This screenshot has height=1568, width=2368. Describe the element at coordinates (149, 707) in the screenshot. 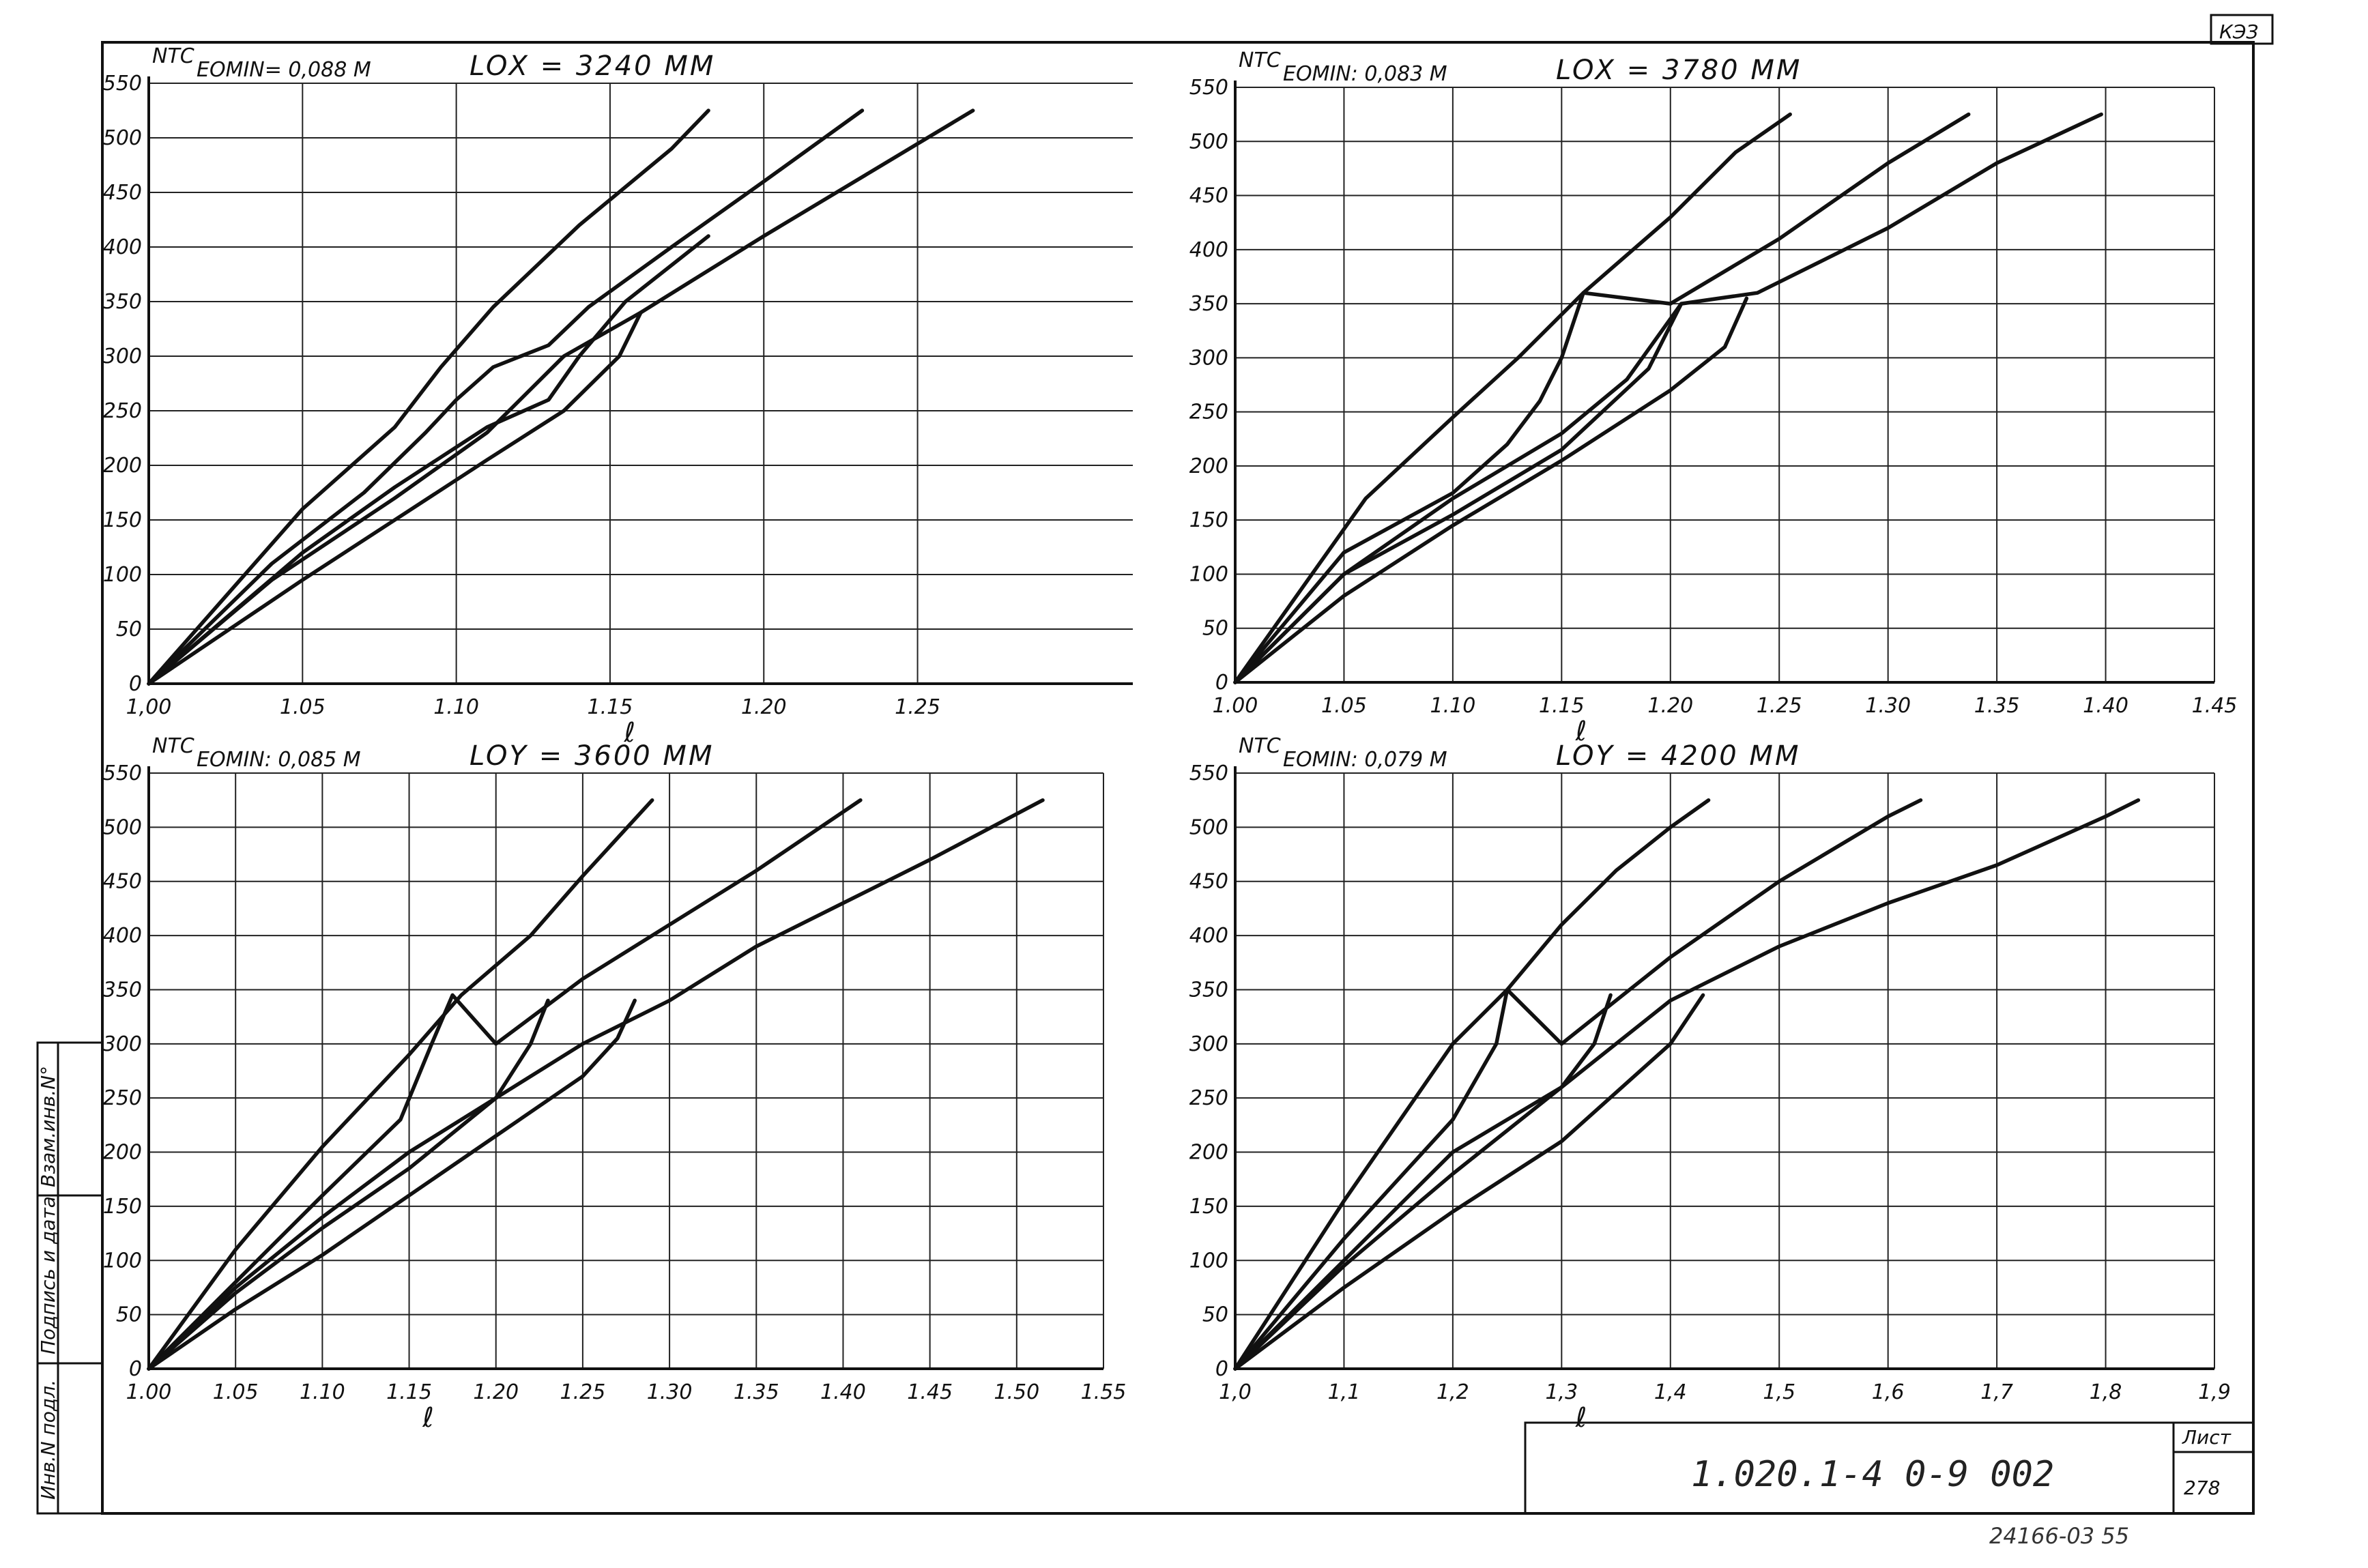

I see `x-tick-label: 1,00` at that location.